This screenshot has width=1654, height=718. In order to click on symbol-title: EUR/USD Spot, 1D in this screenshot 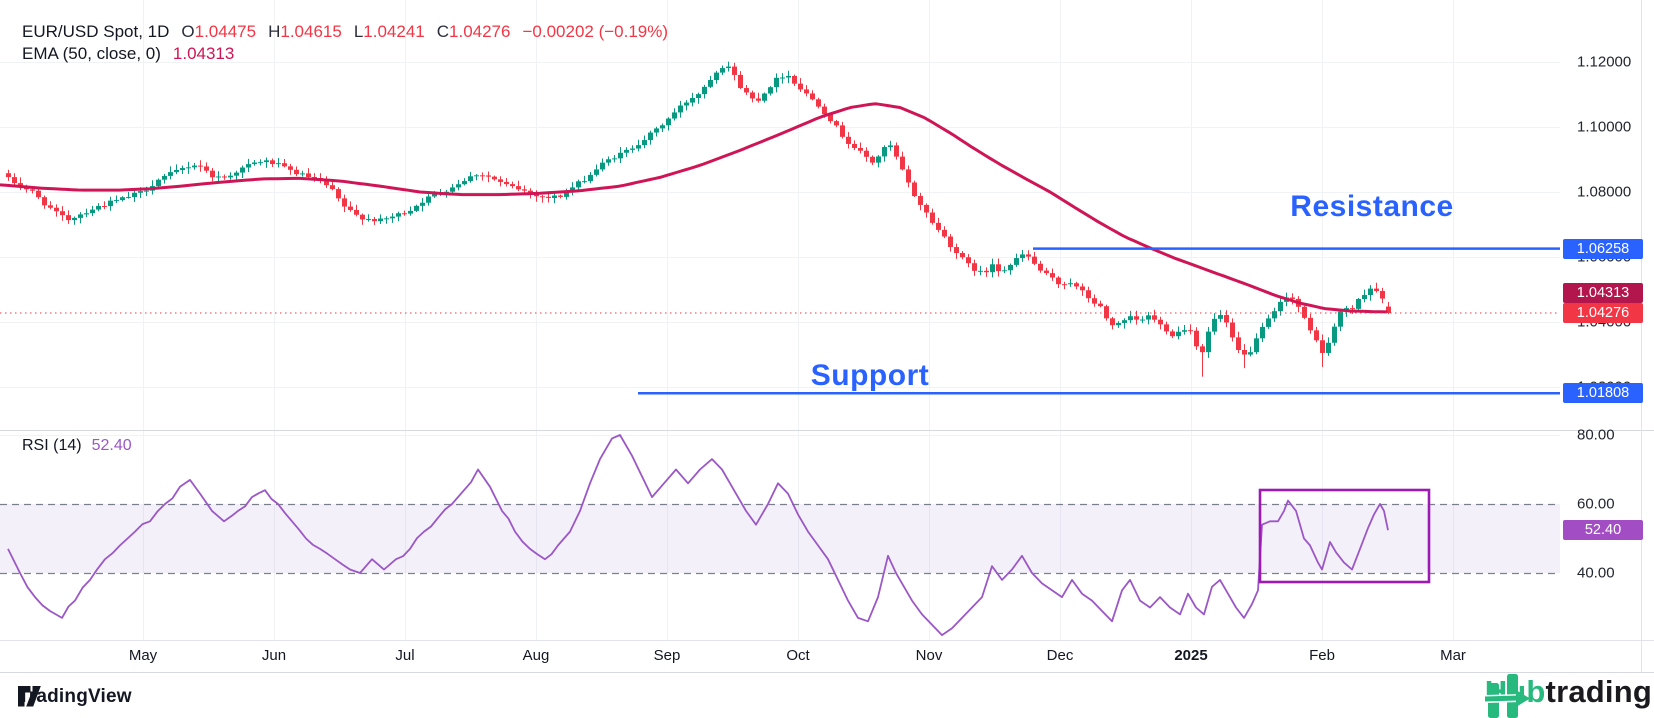, I will do `click(96, 31)`.